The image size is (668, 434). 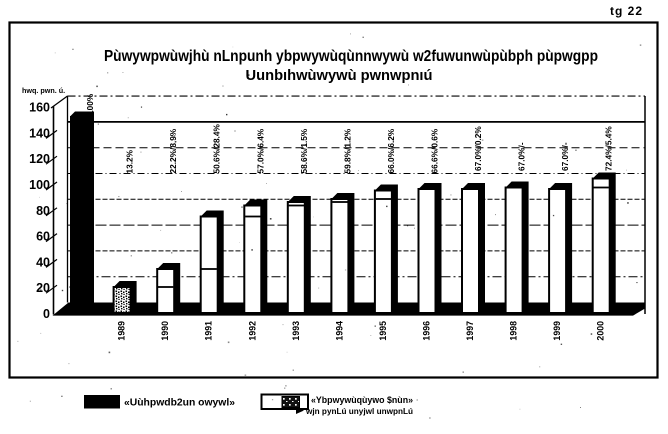 I want to click on svg-text: 59.8%/1.2%, so click(x=347, y=150).